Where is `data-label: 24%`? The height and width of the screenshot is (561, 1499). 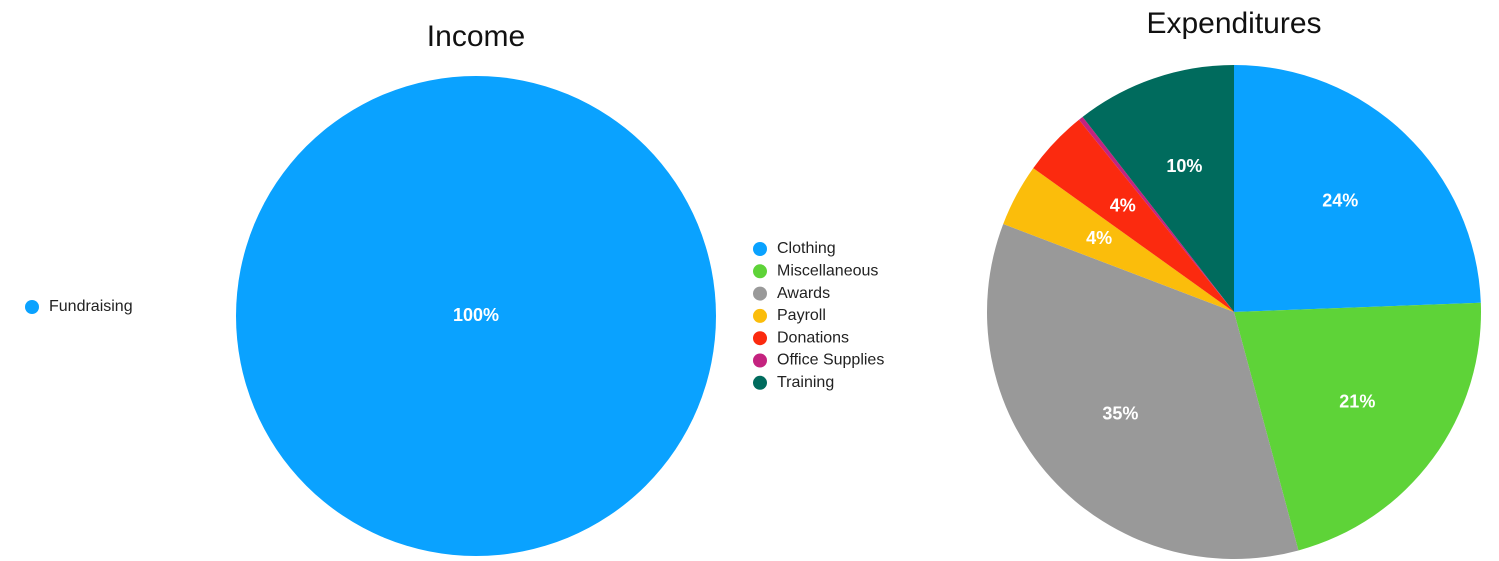 data-label: 24% is located at coordinates (1340, 200).